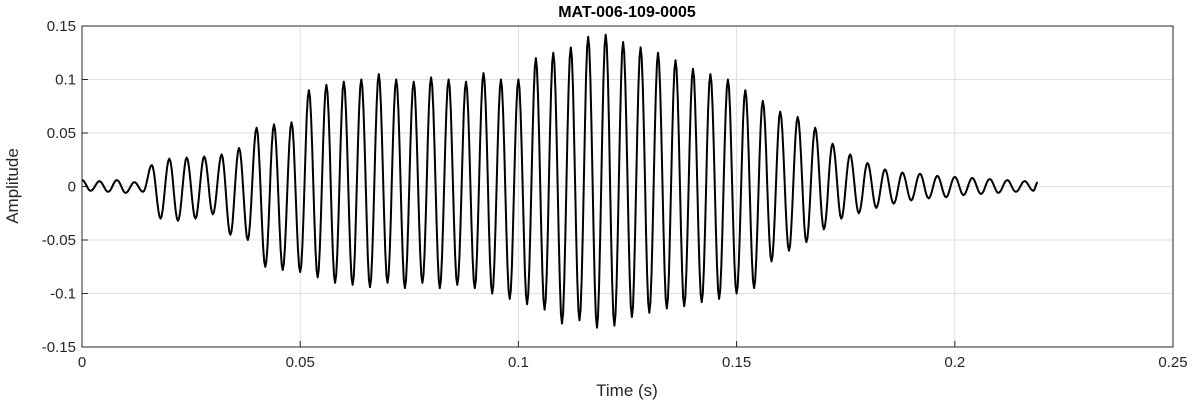 This screenshot has width=1193, height=404. What do you see at coordinates (65, 80) in the screenshot?
I see `y-tick-label: 0.1` at bounding box center [65, 80].